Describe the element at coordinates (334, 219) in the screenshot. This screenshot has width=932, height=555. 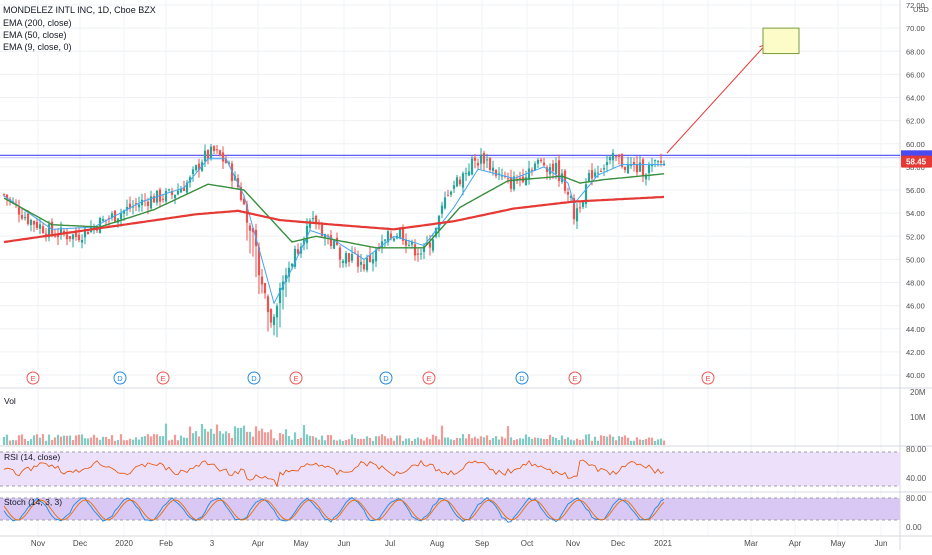
I see `ema200-line` at that location.